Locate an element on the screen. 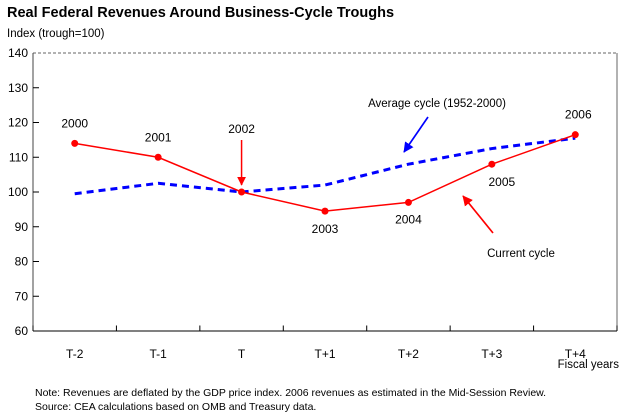 This screenshot has height=418, width=623. y-tick-label: 90 is located at coordinates (22, 227).